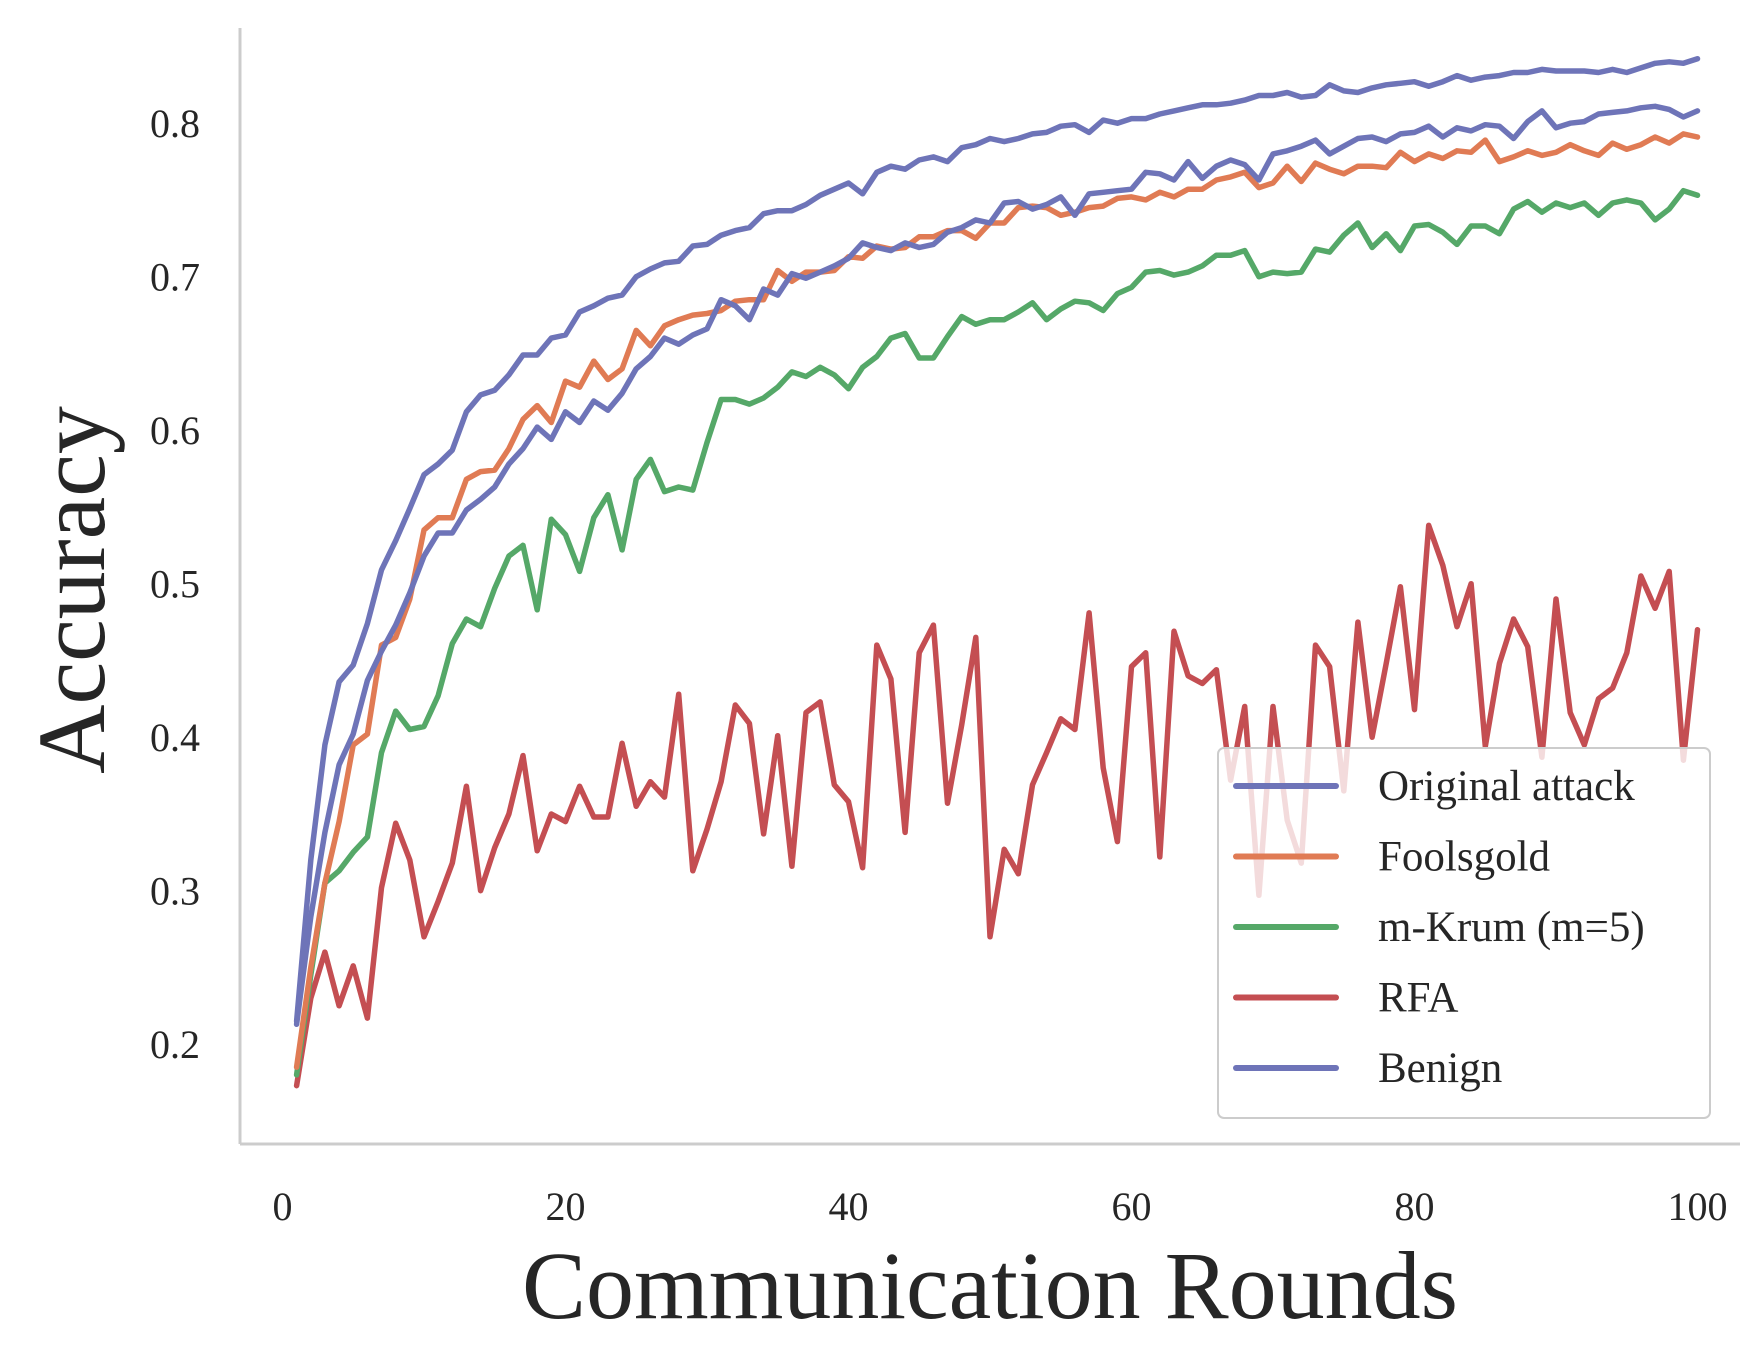  What do you see at coordinates (999, 1206) in the screenshot?
I see `x-tick-labels: 0 20 40 60 80 100` at bounding box center [999, 1206].